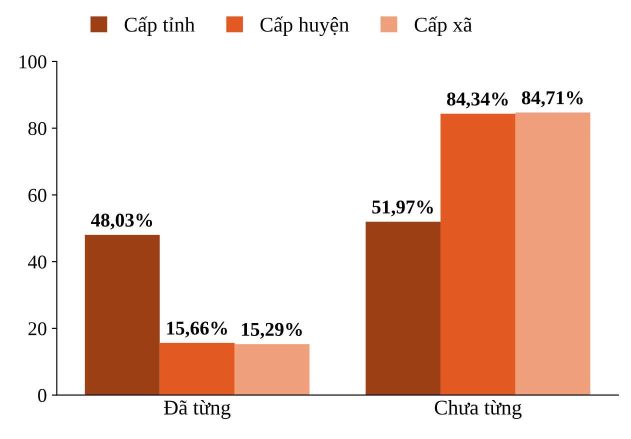 This screenshot has width=631, height=439. Describe the element at coordinates (443, 26) in the screenshot. I see `legend-label: Cấp xã` at that location.